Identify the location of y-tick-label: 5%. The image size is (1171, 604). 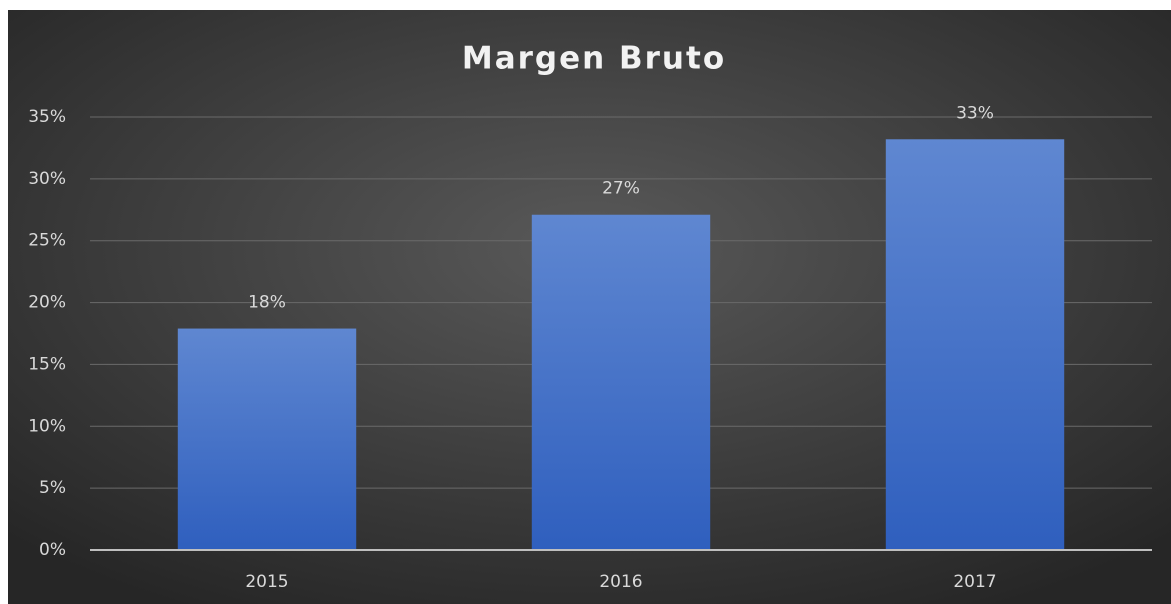
(52, 488).